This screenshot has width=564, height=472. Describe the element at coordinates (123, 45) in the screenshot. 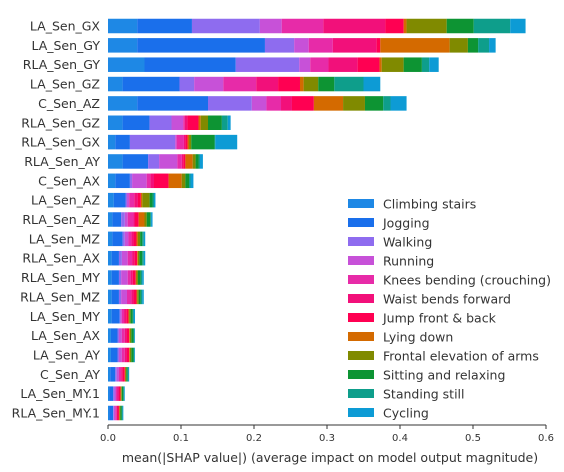

I see `bar-la-sen-gy-climbing-stairs` at that location.